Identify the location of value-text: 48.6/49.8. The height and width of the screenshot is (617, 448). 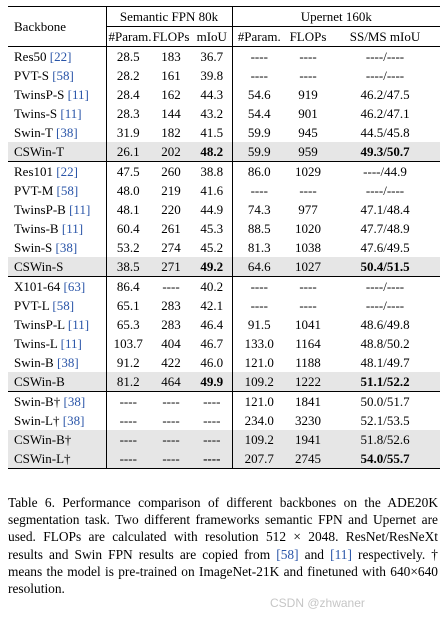
(385, 324).